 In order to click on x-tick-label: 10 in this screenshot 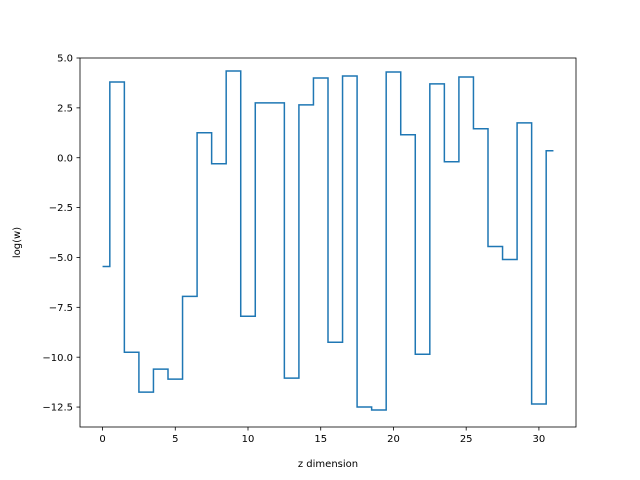, I will do `click(248, 439)`.